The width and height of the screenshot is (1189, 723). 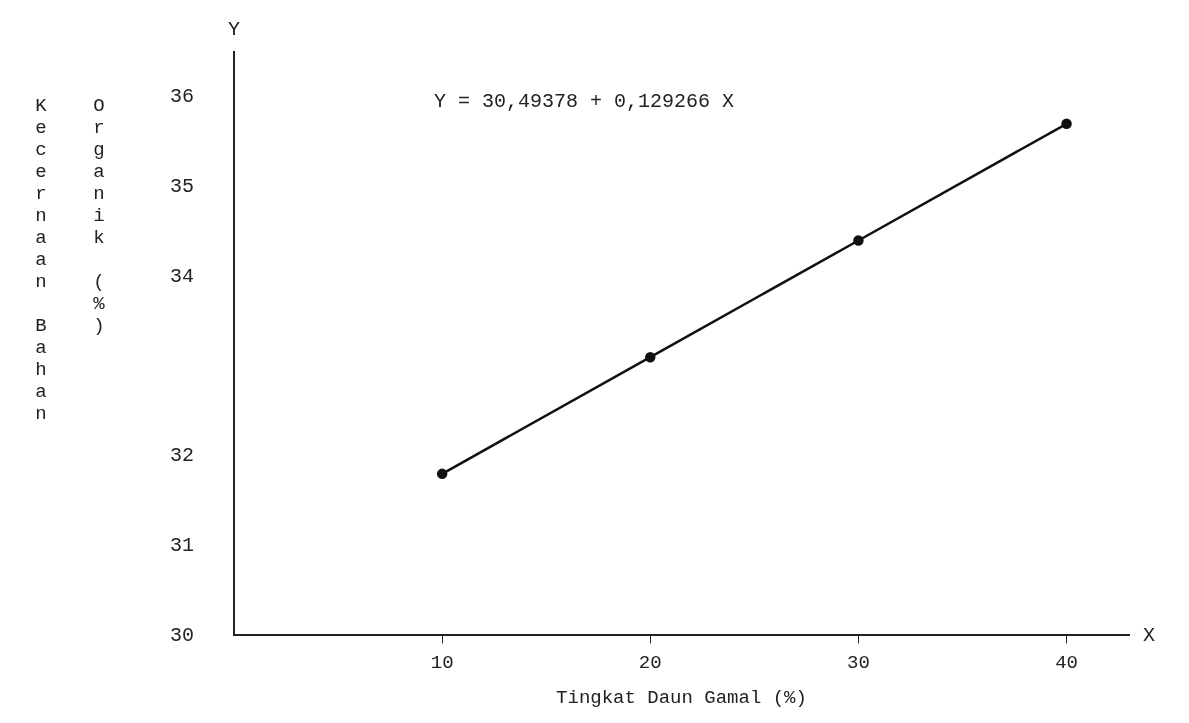 I want to click on y-tick-label: 30, so click(x=181, y=635).